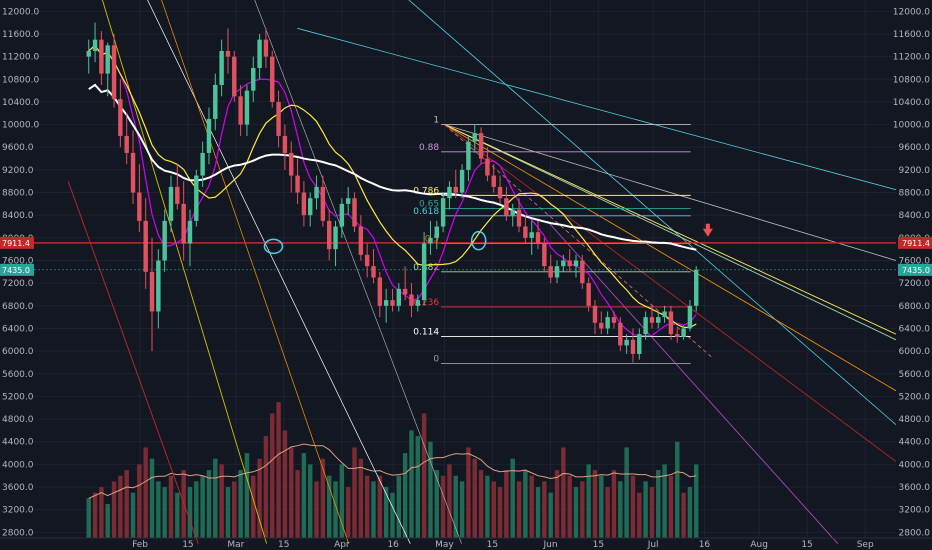  What do you see at coordinates (915, 533) in the screenshot?
I see `y-tick-right: 2800.0` at bounding box center [915, 533].